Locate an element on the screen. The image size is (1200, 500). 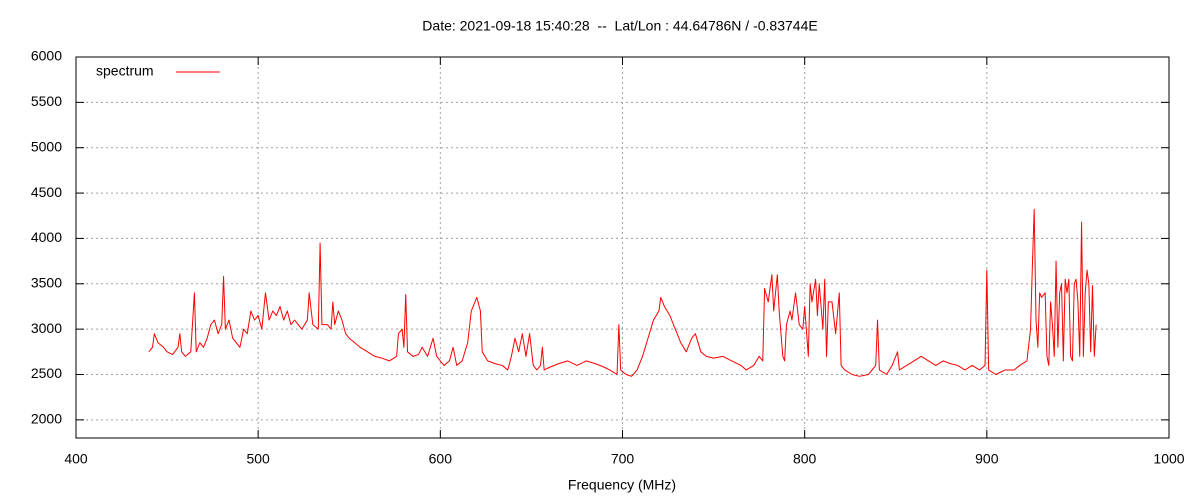
y-tick-label: 2000 is located at coordinates (46, 419).